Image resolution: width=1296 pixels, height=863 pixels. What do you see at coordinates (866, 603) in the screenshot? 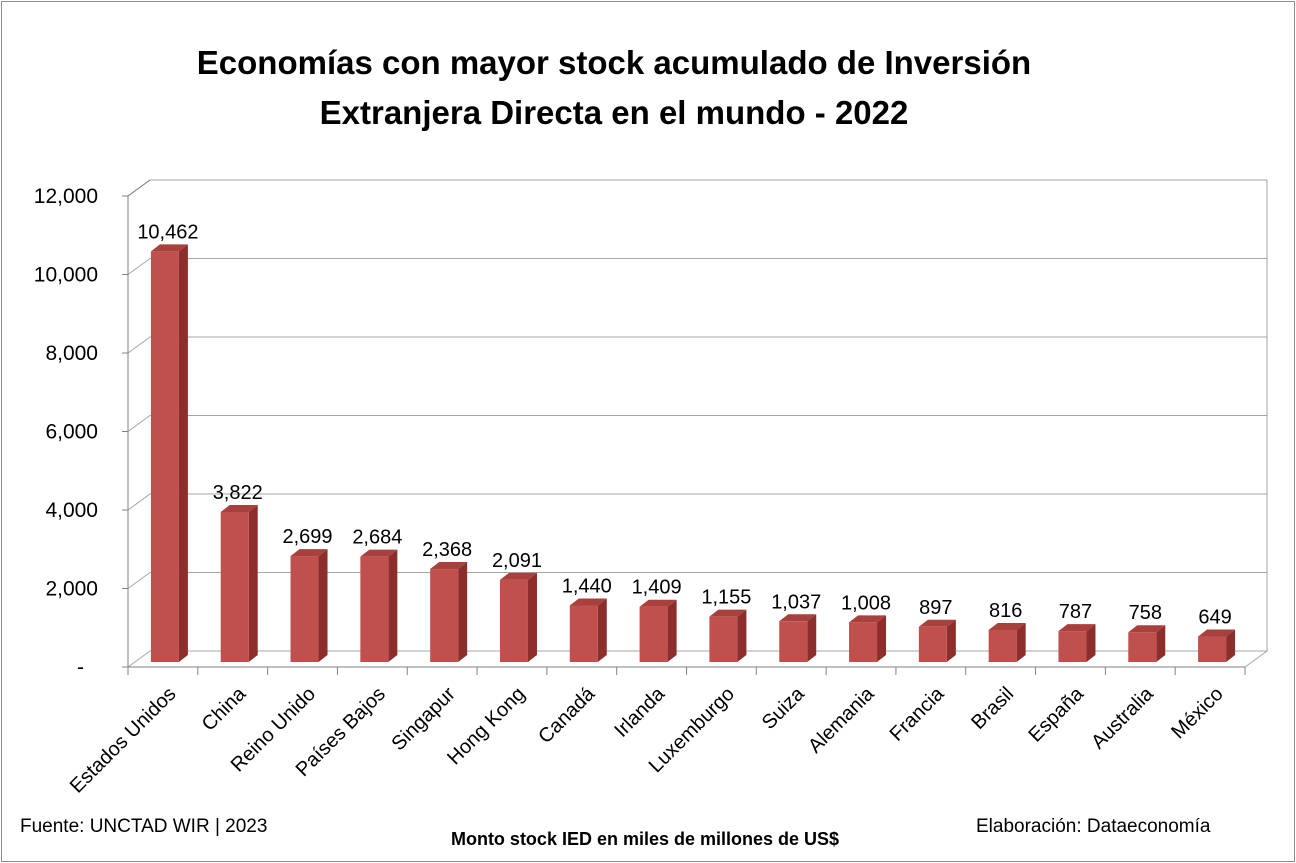
I see `data-label: 1,008` at bounding box center [866, 603].